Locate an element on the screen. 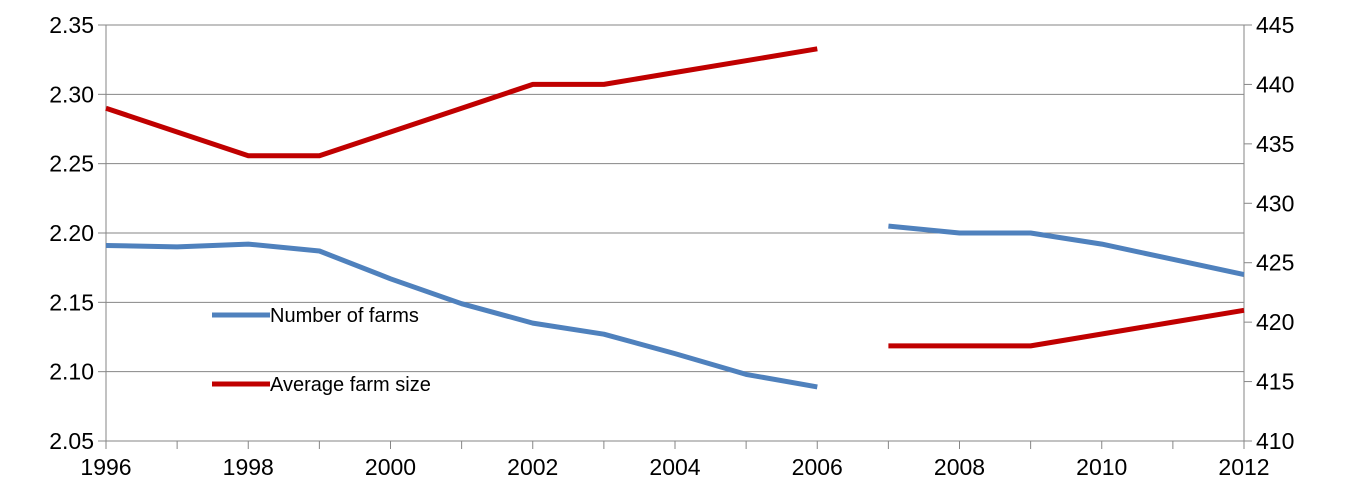 The width and height of the screenshot is (1346, 497). x-axis-tick-label: 2010 is located at coordinates (1101, 467).